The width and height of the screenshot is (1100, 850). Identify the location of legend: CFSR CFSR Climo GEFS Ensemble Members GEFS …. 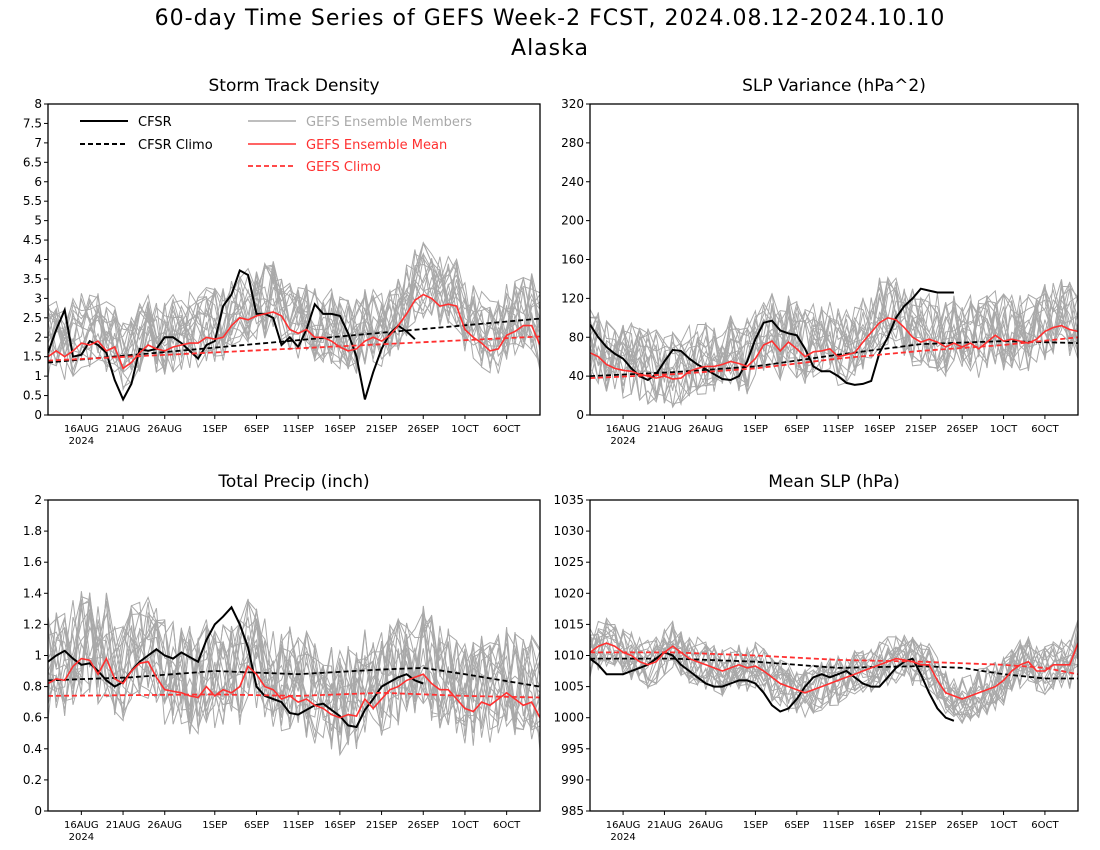
(276, 145).